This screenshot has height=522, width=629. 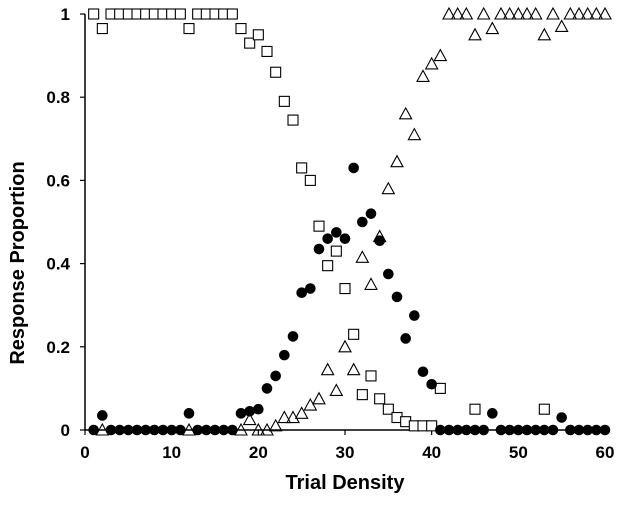 I want to click on y-tick-label: 0.6, so click(x=58, y=180).